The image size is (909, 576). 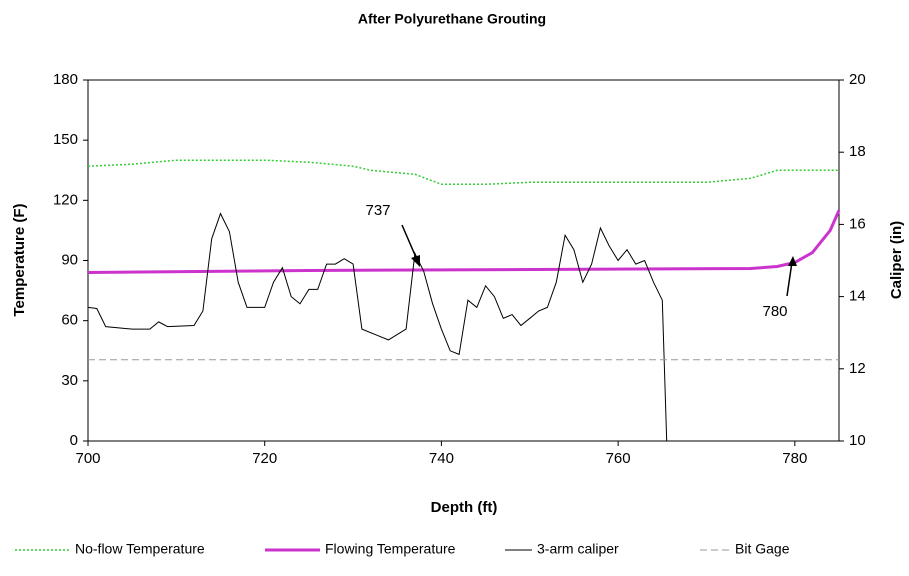 What do you see at coordinates (857, 151) in the screenshot?
I see `y2-tick-label: 18` at bounding box center [857, 151].